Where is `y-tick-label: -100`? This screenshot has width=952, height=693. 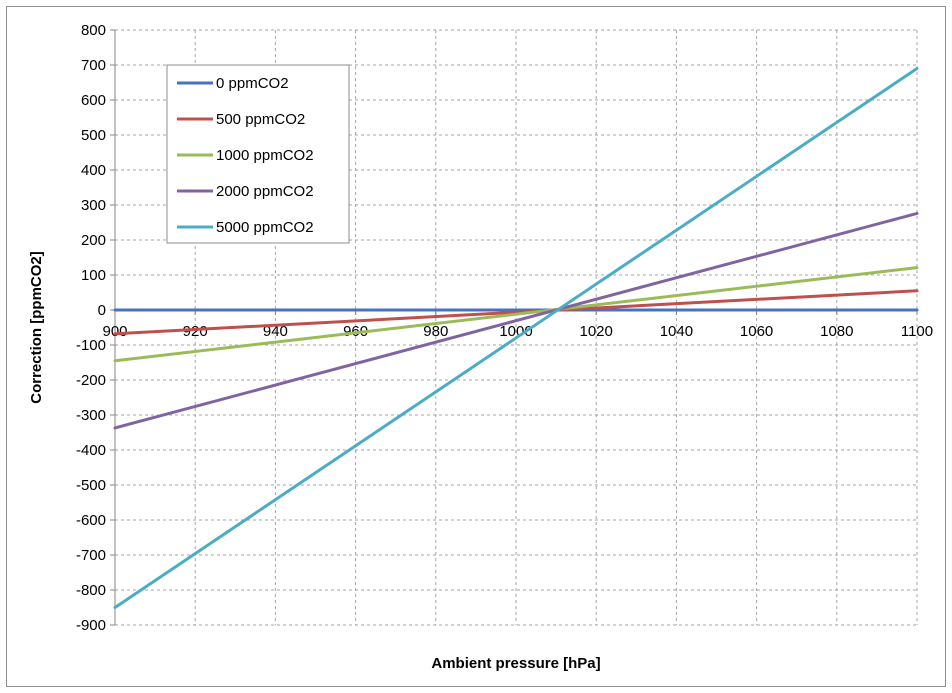 y-tick-label: -100 is located at coordinates (91, 345).